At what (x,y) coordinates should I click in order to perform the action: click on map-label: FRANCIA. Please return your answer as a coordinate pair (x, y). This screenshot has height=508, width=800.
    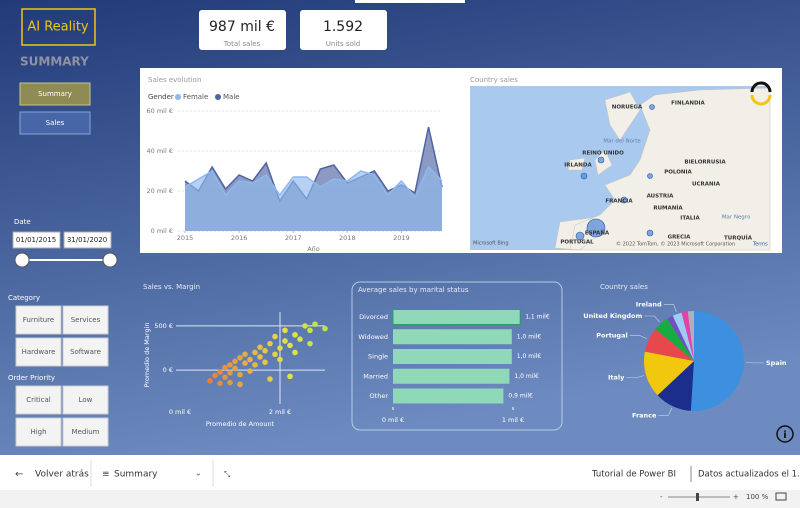
    Looking at the image, I should click on (619, 202).